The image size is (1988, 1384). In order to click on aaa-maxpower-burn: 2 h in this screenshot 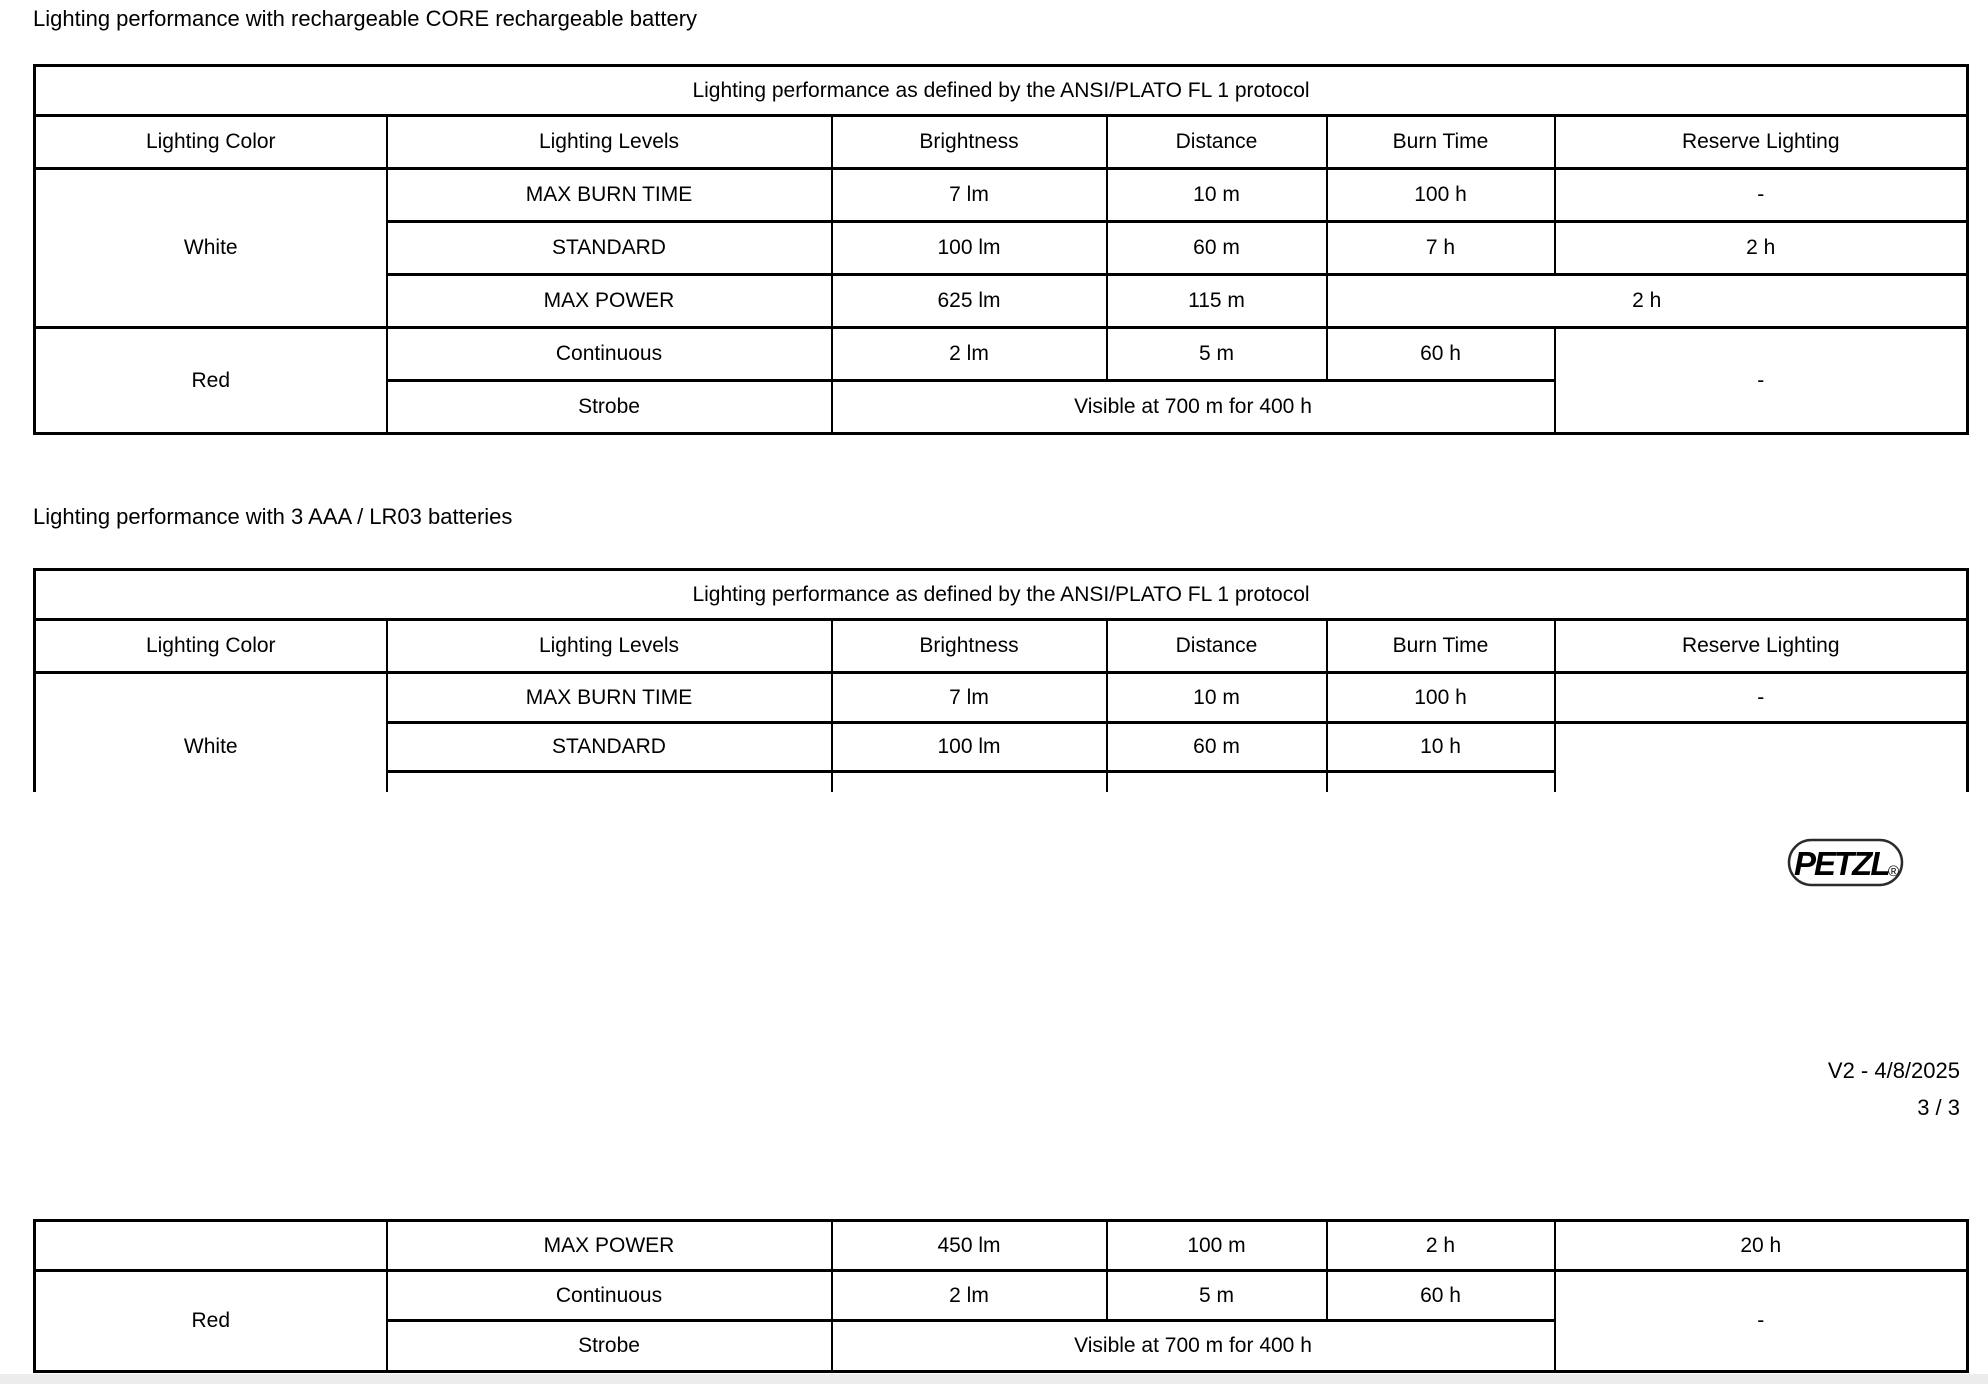, I will do `click(1440, 1245)`.